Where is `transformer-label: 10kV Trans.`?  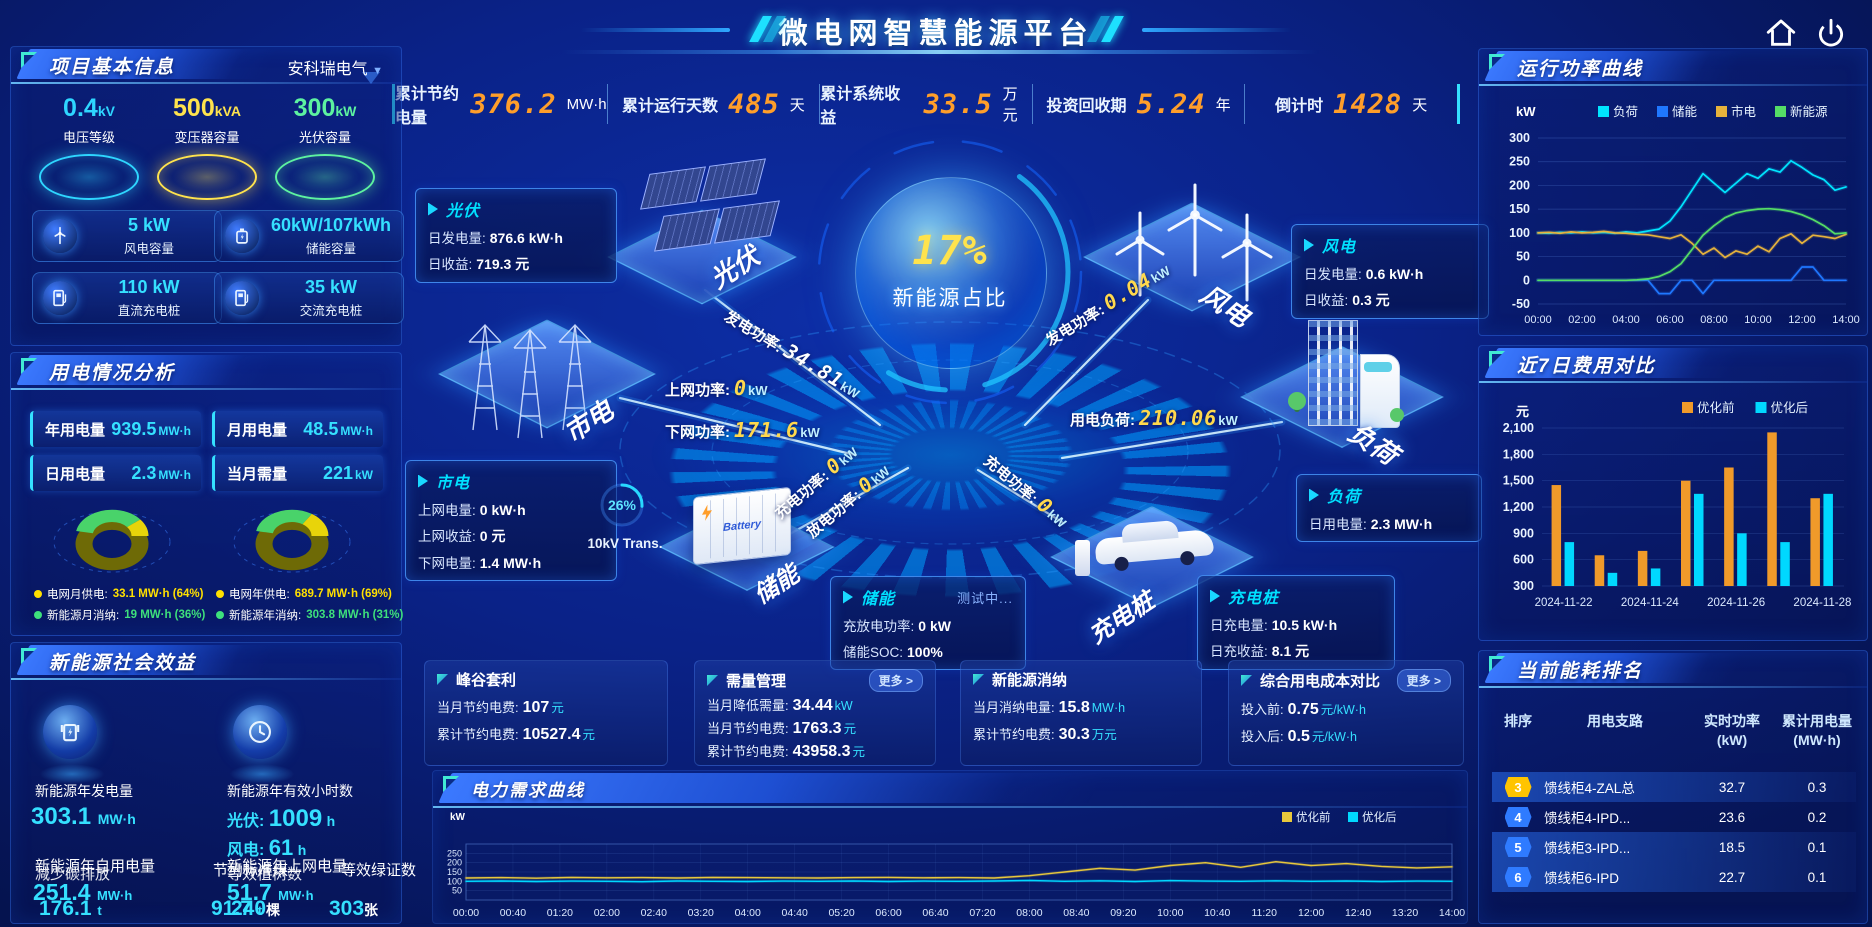
transformer-label: 10kV Trans. is located at coordinates (625, 543).